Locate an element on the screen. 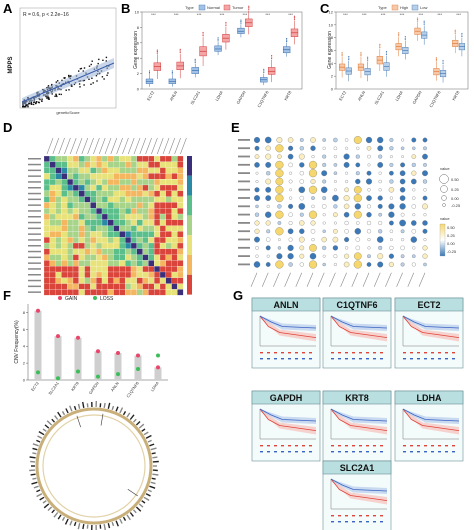 The image size is (474, 530). panel-f-bar is located at coordinates (118, 366).